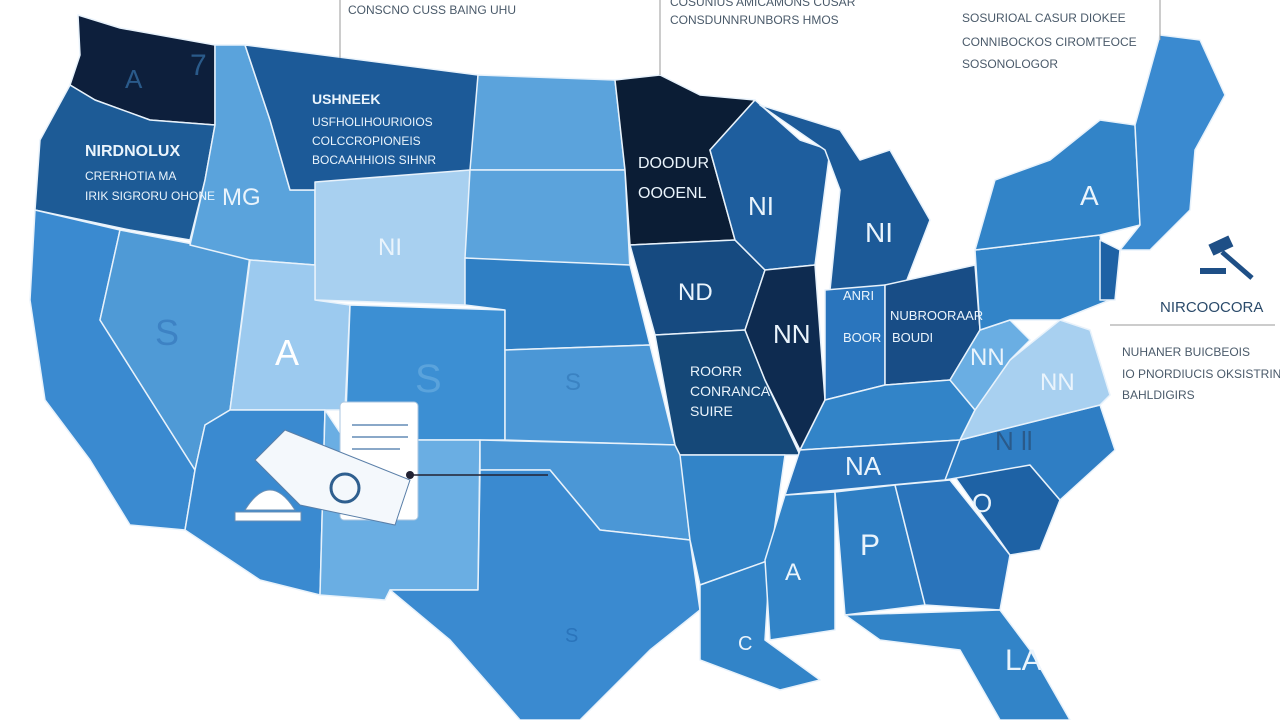 The height and width of the screenshot is (720, 1280). What do you see at coordinates (130, 176) in the screenshot?
I see `state-label: CRERHOTIA MA` at bounding box center [130, 176].